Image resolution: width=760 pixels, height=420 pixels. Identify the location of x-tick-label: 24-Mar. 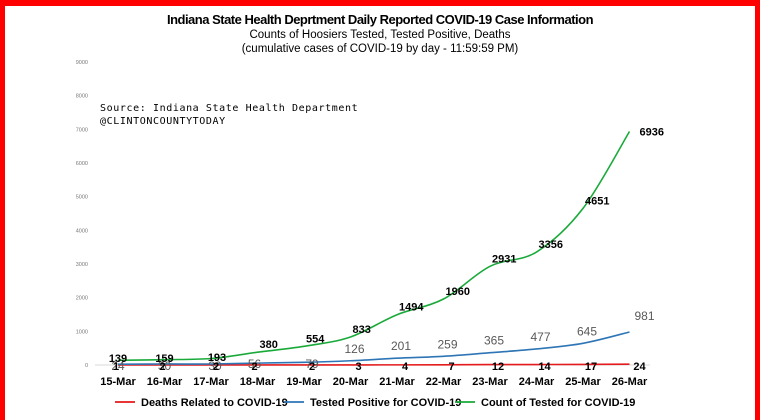
(537, 382).